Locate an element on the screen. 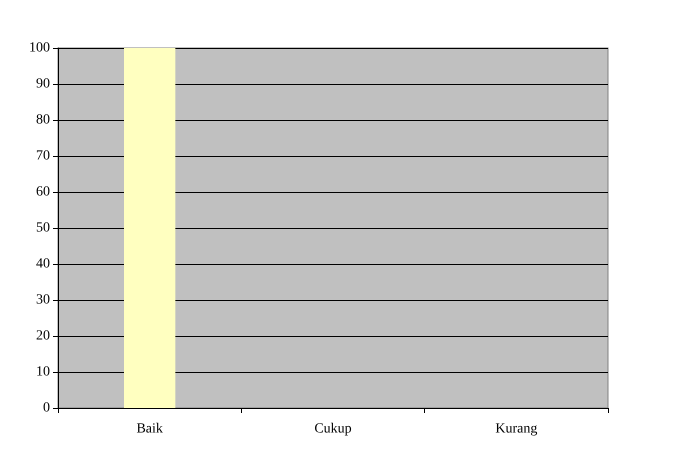 The width and height of the screenshot is (677, 457). y-tick-label: 20 is located at coordinates (43, 336).